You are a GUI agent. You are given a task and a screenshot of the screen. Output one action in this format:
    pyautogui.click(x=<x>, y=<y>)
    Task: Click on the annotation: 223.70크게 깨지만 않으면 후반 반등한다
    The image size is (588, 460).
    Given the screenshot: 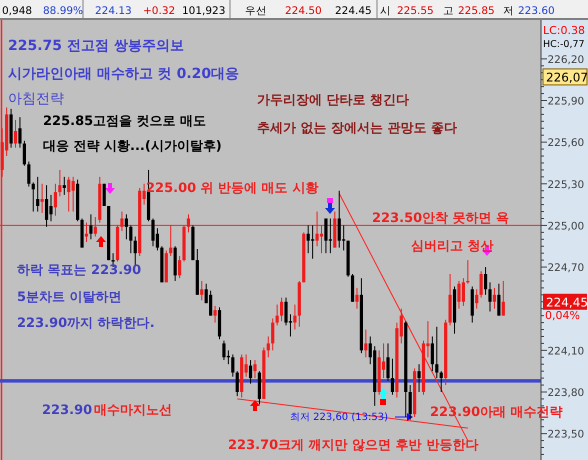 What is the action you would take?
    pyautogui.click(x=353, y=445)
    